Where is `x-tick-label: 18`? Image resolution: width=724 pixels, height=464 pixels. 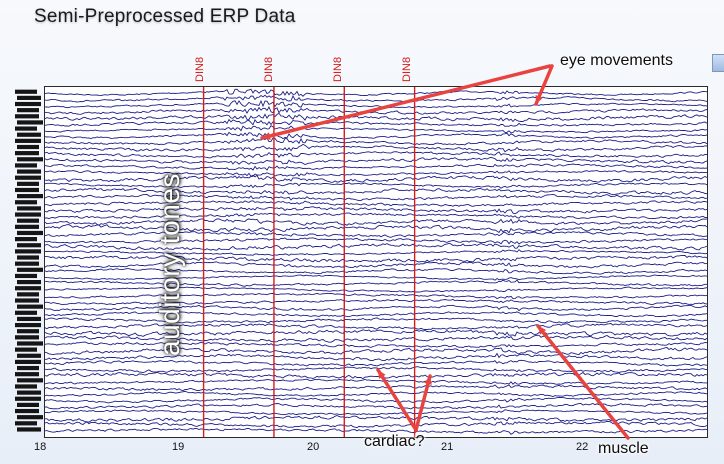
x-tick-label: 18 is located at coordinates (40, 447).